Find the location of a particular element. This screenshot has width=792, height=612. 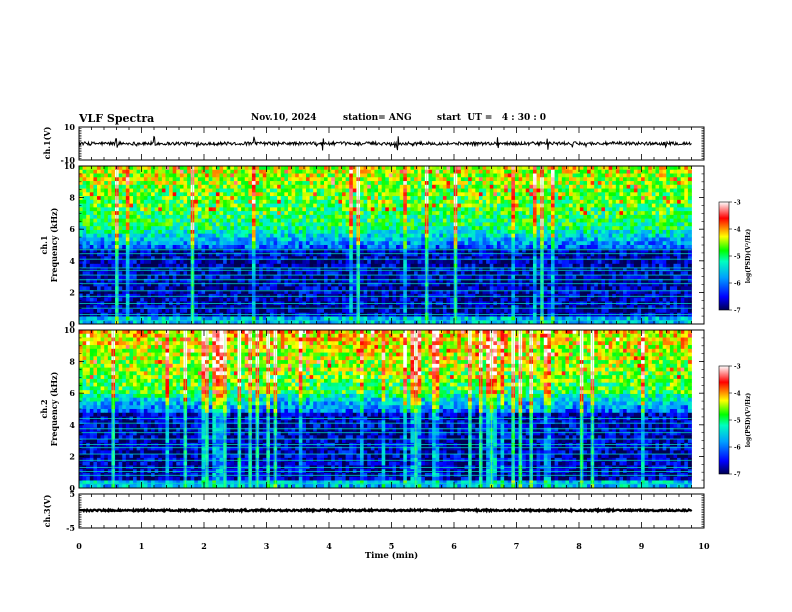

y-tick-label: 5 is located at coordinates (72, 494).